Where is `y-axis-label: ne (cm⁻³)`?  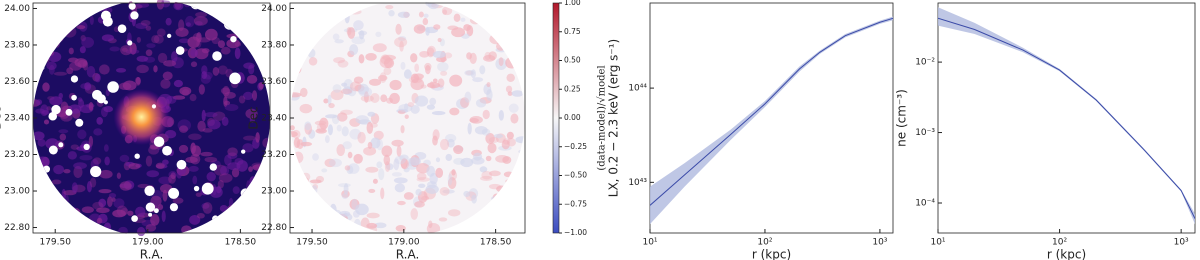 y-axis-label: ne (cm⁻³) is located at coordinates (902, 118).